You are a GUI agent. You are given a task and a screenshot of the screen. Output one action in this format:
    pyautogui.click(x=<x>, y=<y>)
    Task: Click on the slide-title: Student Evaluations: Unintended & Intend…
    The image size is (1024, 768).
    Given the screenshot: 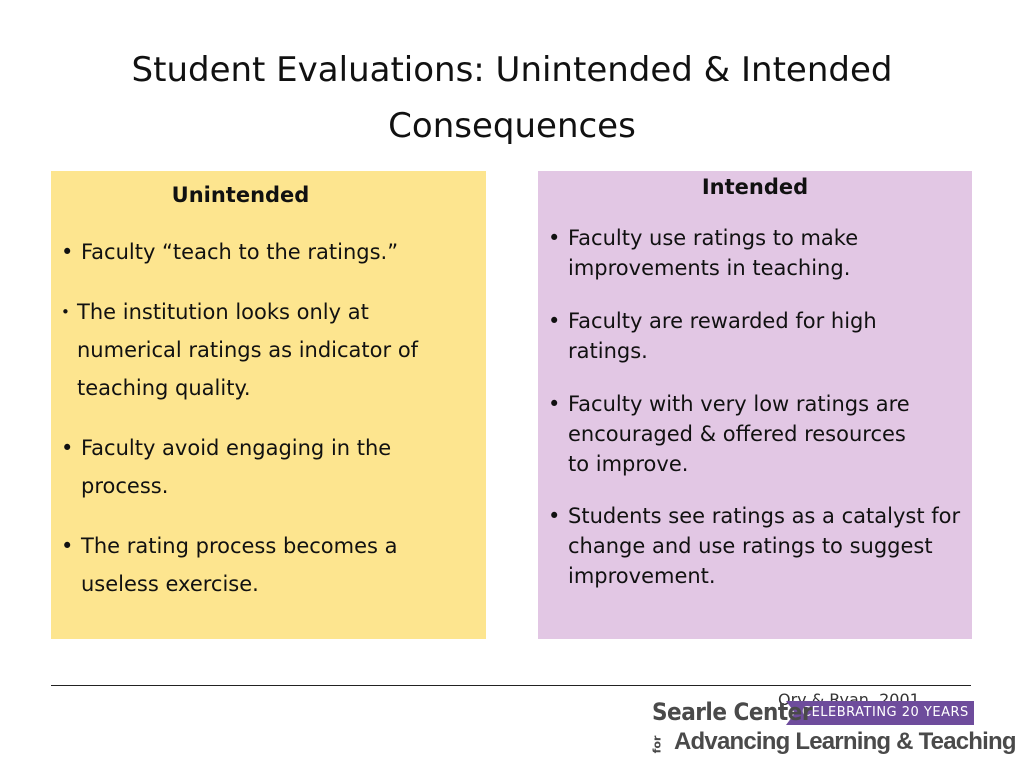 What is the action you would take?
    pyautogui.click(x=512, y=98)
    